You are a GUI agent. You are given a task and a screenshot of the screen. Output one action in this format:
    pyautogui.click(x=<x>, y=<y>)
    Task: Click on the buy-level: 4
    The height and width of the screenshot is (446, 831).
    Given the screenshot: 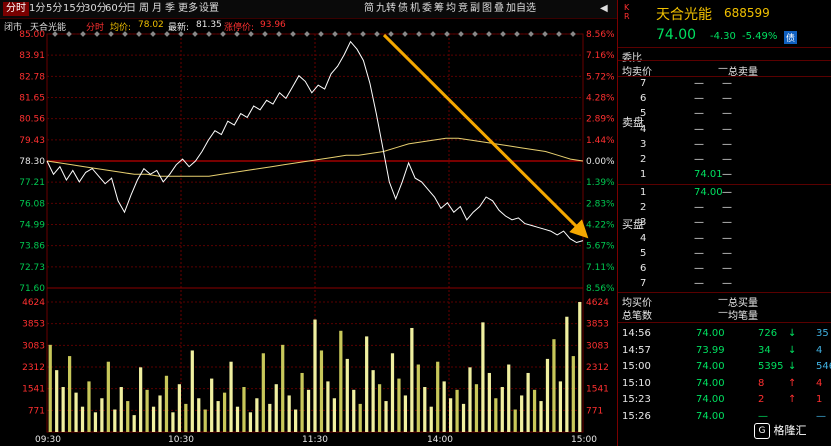 What is the action you would take?
    pyautogui.click(x=643, y=238)
    